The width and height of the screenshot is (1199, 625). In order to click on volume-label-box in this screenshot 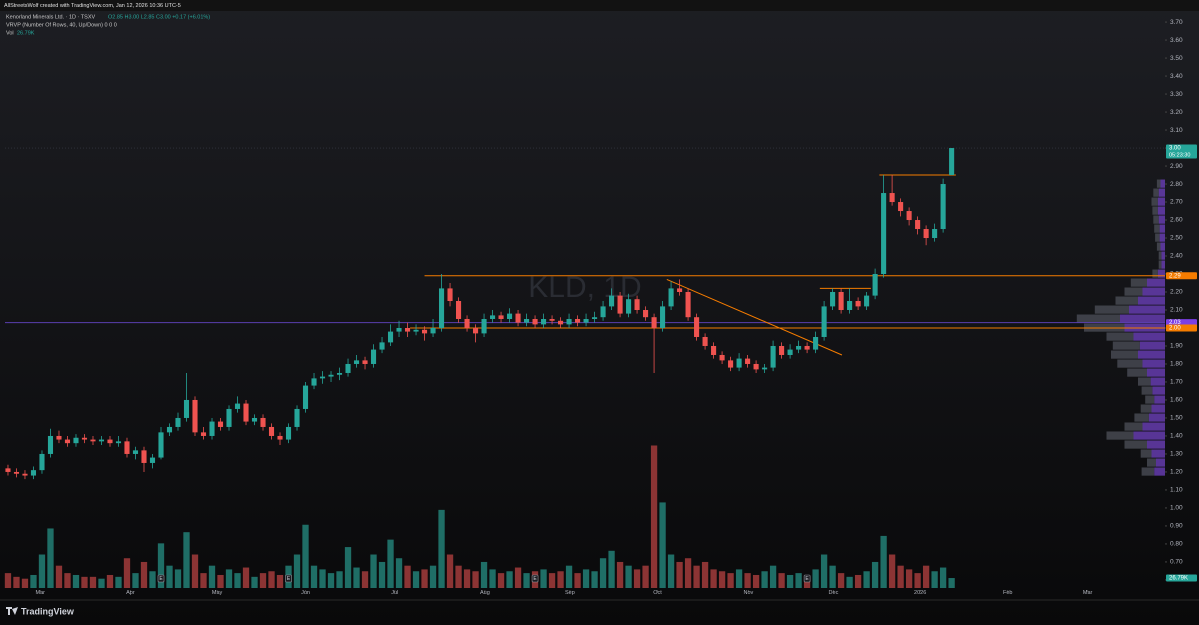, I will do `click(1181, 578)`.